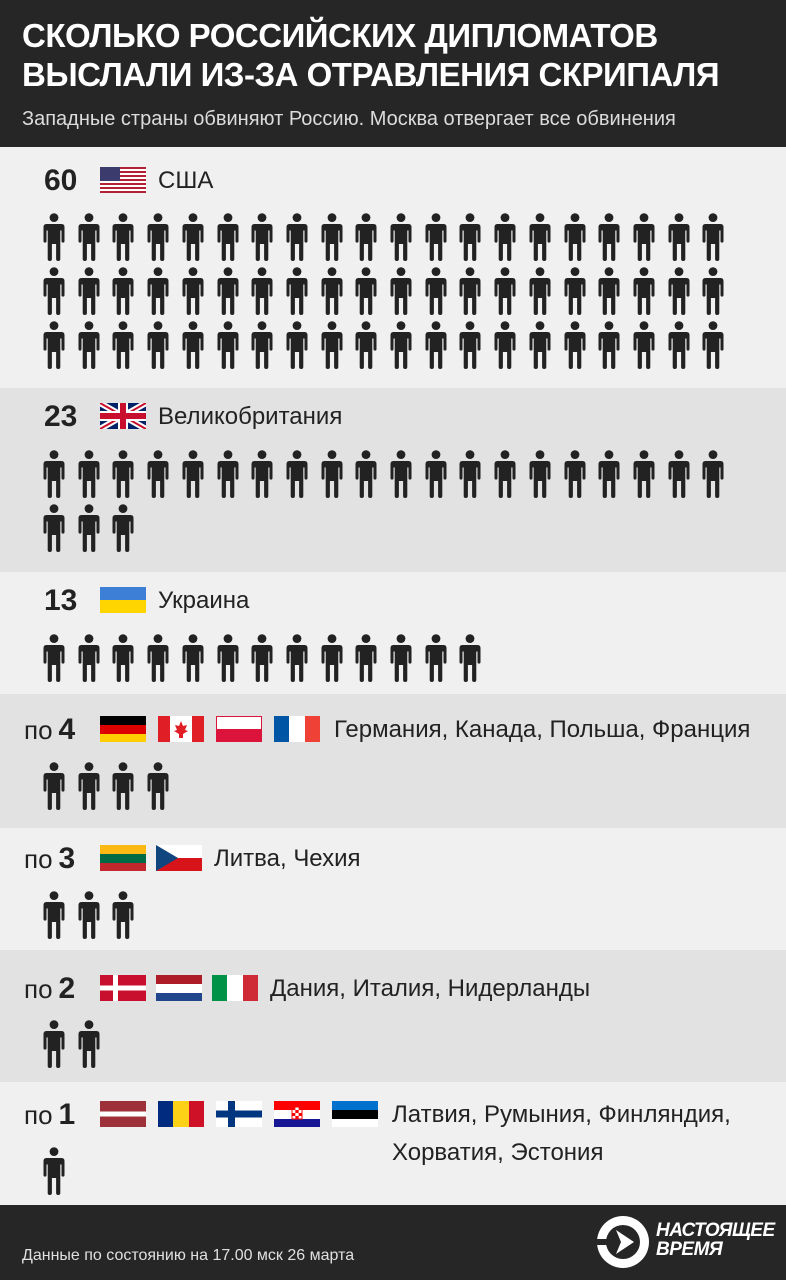 The image size is (786, 1280). What do you see at coordinates (393, 1016) in the screenshot?
I see `country-group-row` at bounding box center [393, 1016].